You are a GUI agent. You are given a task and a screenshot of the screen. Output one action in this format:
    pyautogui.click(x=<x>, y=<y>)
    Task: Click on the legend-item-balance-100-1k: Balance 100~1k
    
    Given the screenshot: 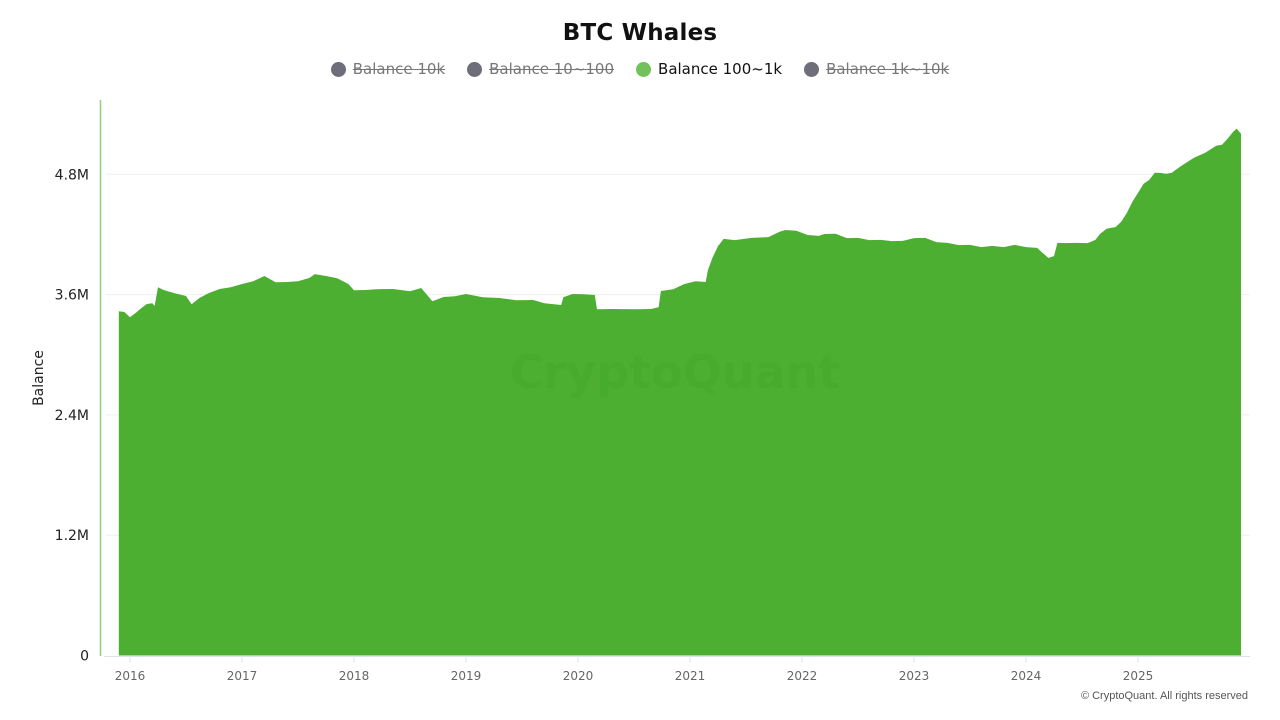 What is the action you would take?
    pyautogui.click(x=709, y=69)
    